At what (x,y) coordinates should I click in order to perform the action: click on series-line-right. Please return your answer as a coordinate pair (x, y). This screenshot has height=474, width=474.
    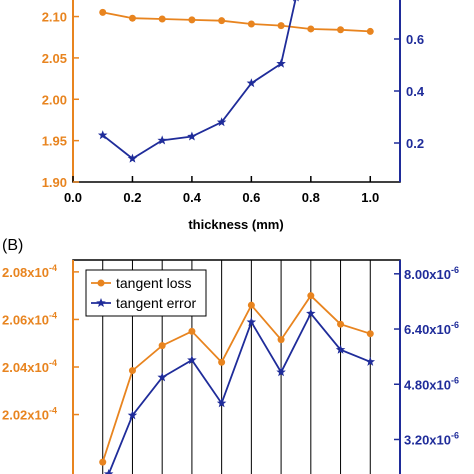
    Looking at the image, I should click on (199, 80).